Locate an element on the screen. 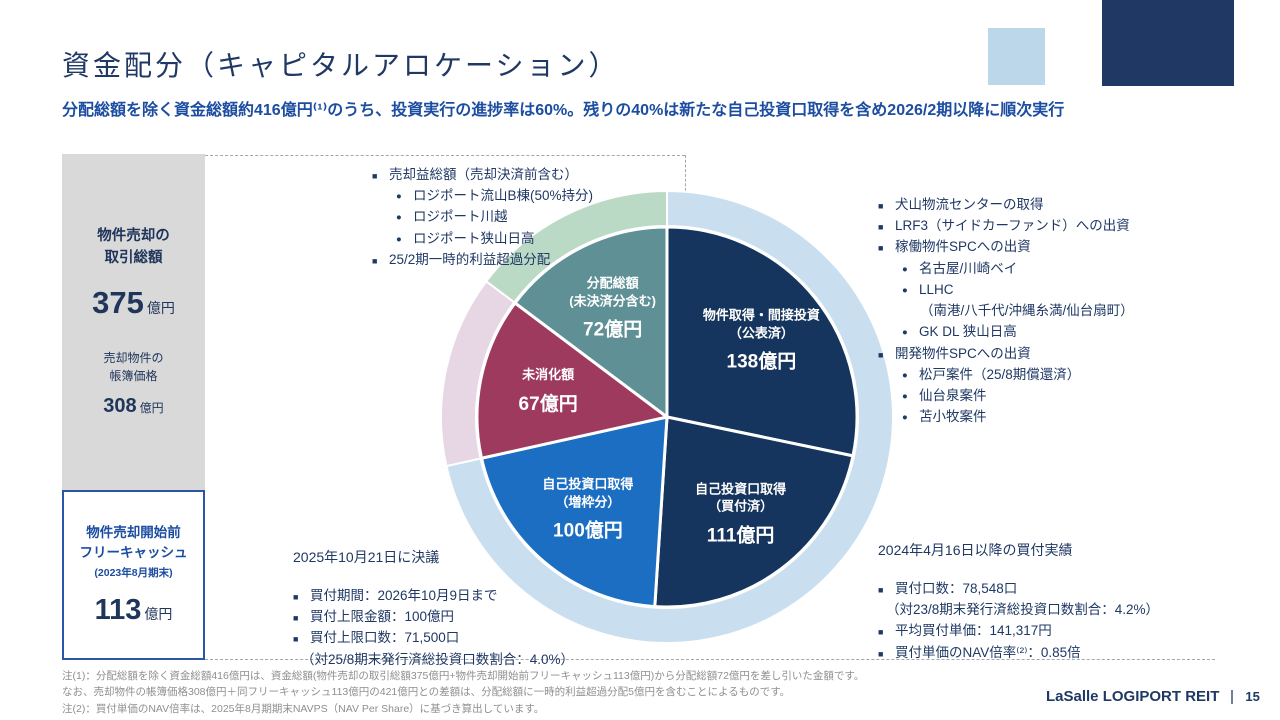 This screenshot has height=720, width=1280. pie-slice-label: 物件取得・間接投資 （公表済） 138億円 is located at coordinates (761, 340).